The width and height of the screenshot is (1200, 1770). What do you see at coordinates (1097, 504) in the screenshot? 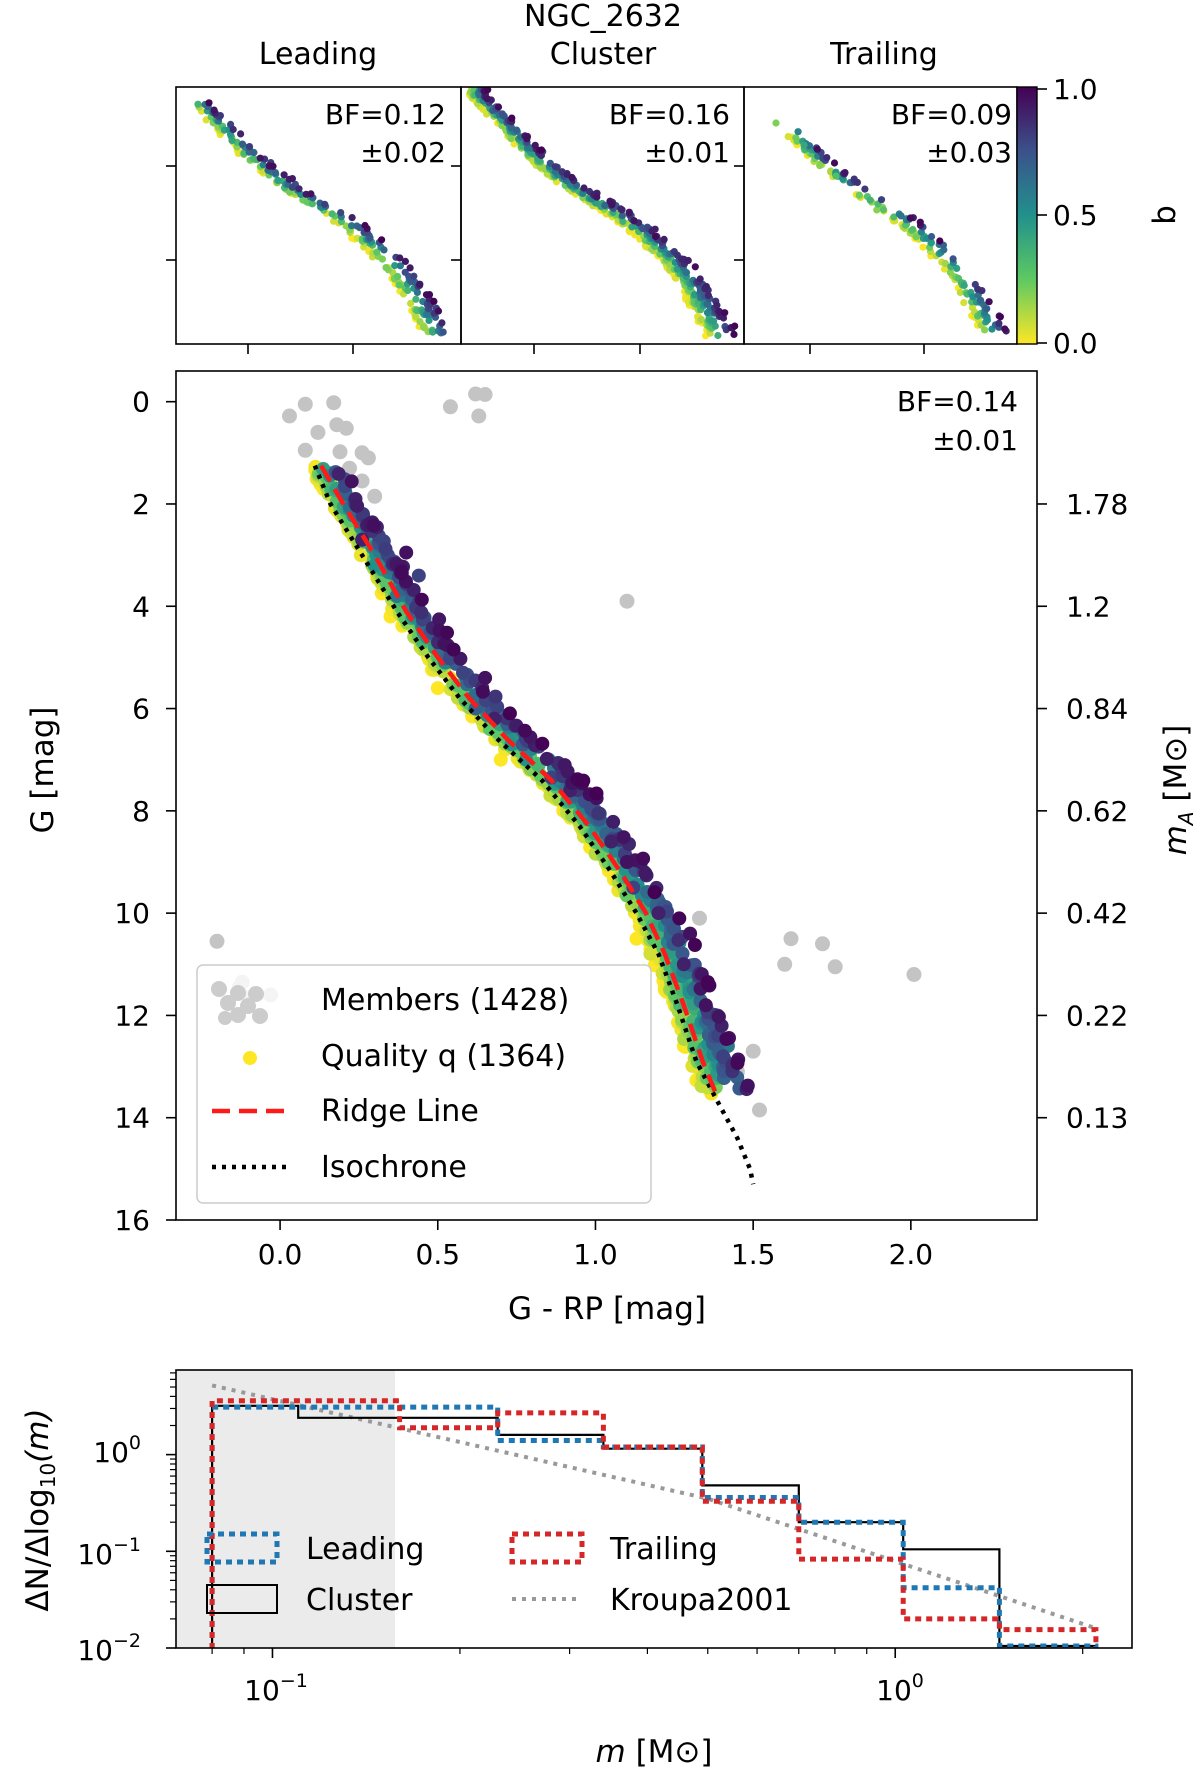
I see `main-right-tick-label: 1.78` at bounding box center [1097, 504].